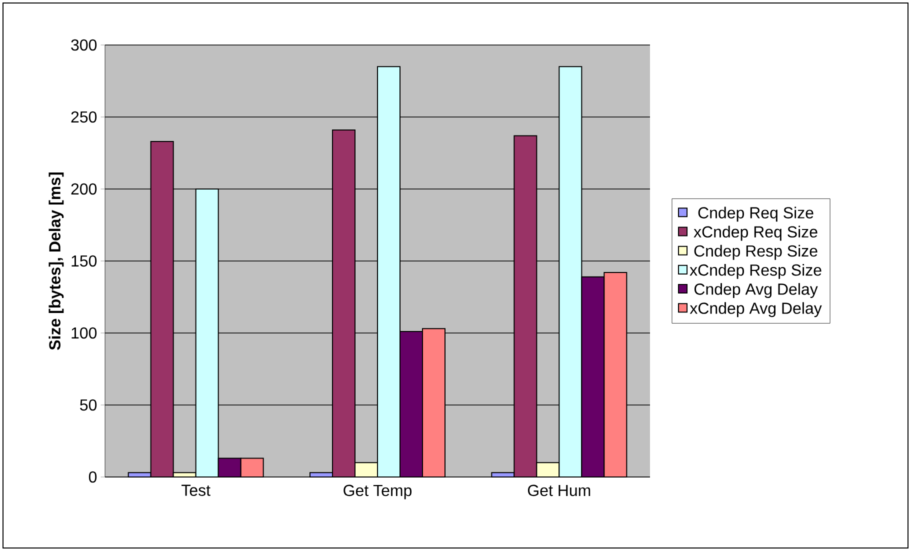 The image size is (911, 551). I want to click on y-tick-label: 200, so click(84, 189).